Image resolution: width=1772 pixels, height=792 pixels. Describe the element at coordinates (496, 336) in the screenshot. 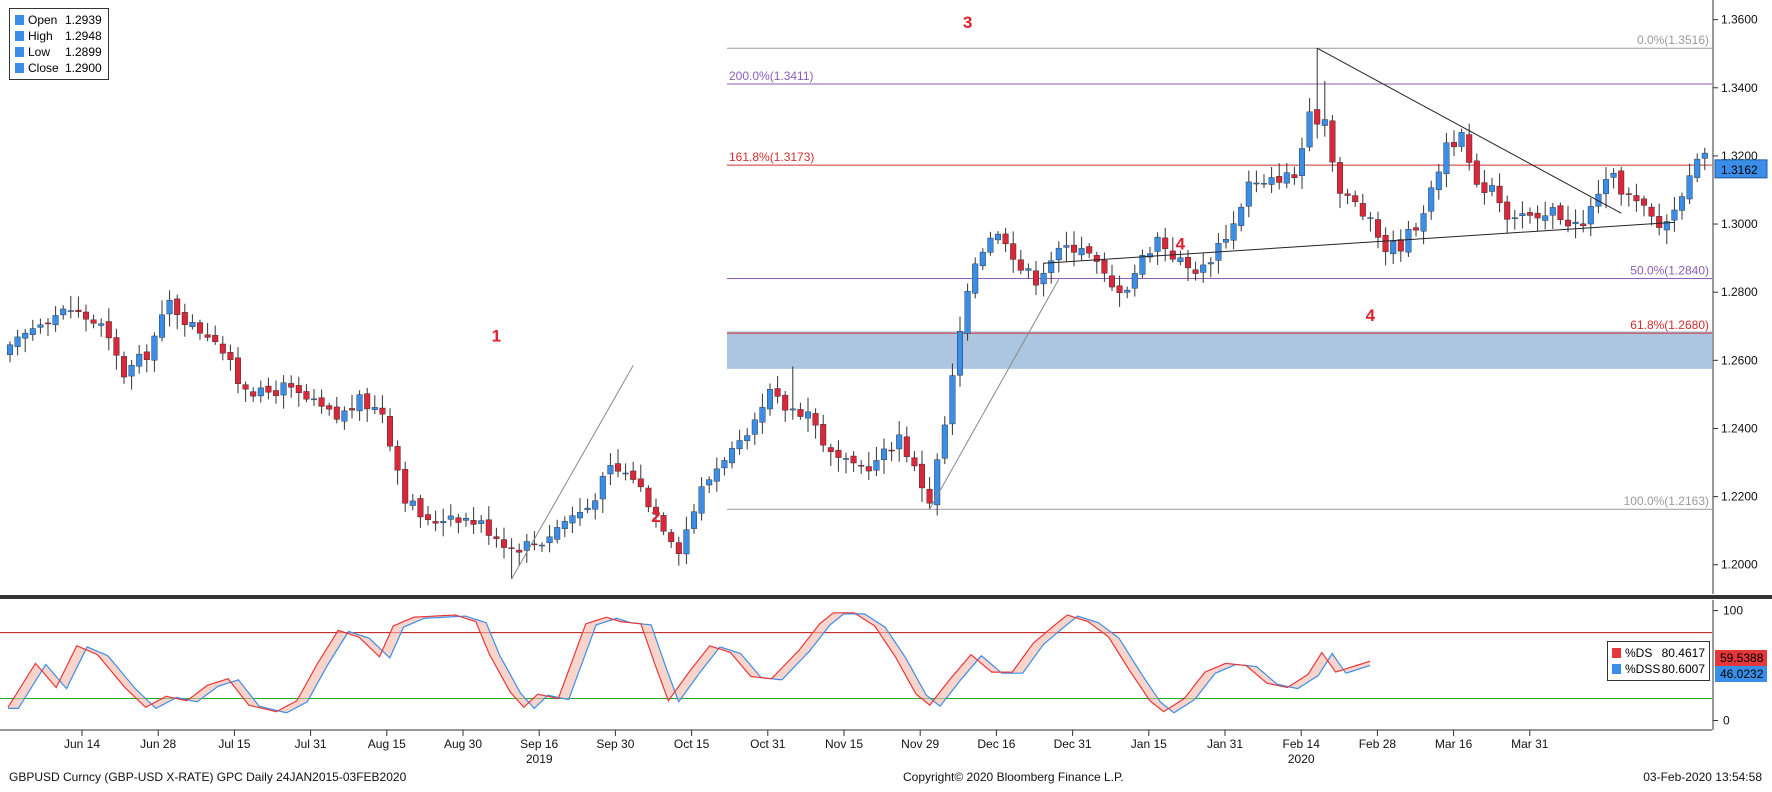

I see `wave-label: 1` at that location.